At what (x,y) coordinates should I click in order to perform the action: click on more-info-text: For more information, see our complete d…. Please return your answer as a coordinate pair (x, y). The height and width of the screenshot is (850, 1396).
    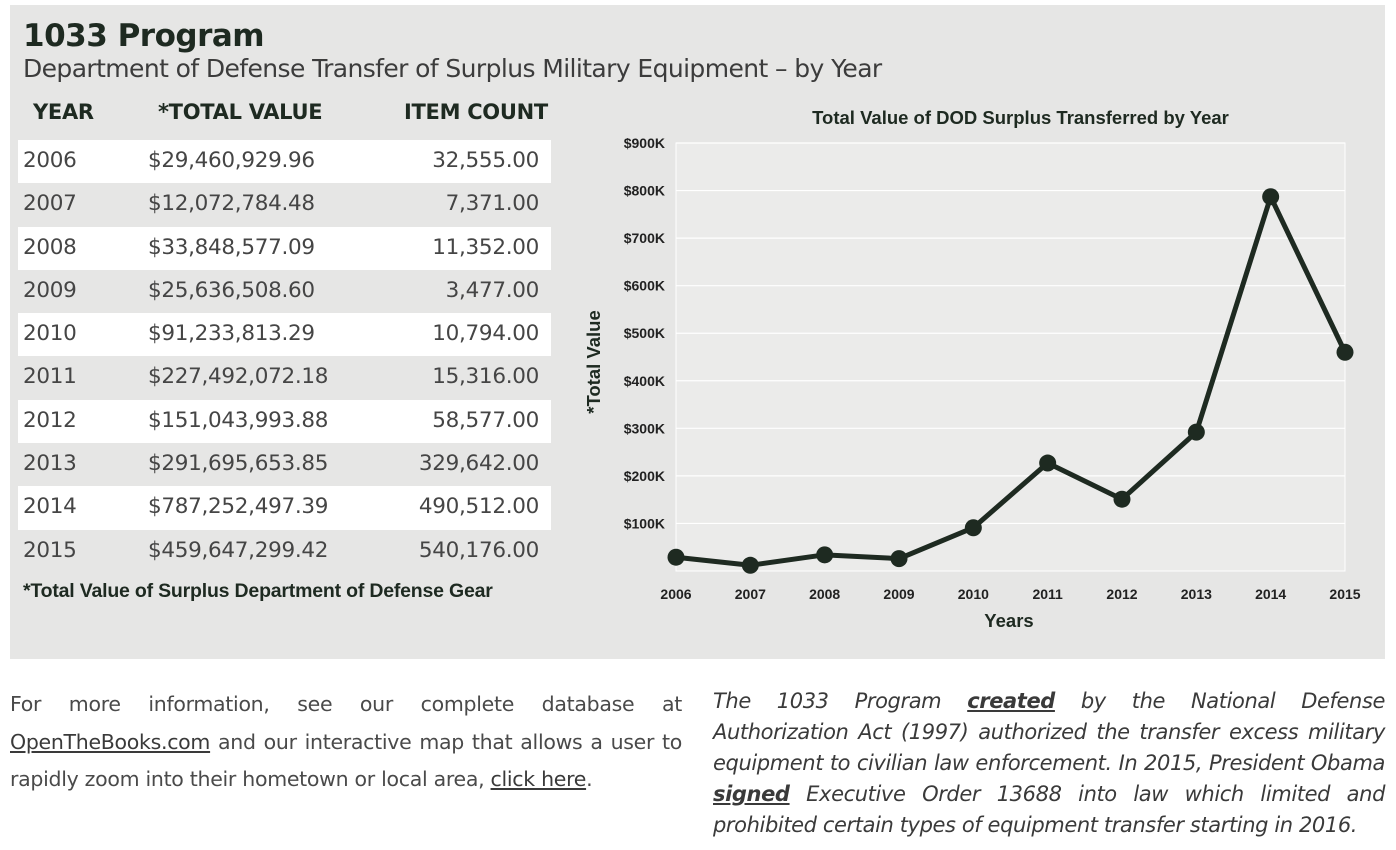
    Looking at the image, I should click on (346, 704).